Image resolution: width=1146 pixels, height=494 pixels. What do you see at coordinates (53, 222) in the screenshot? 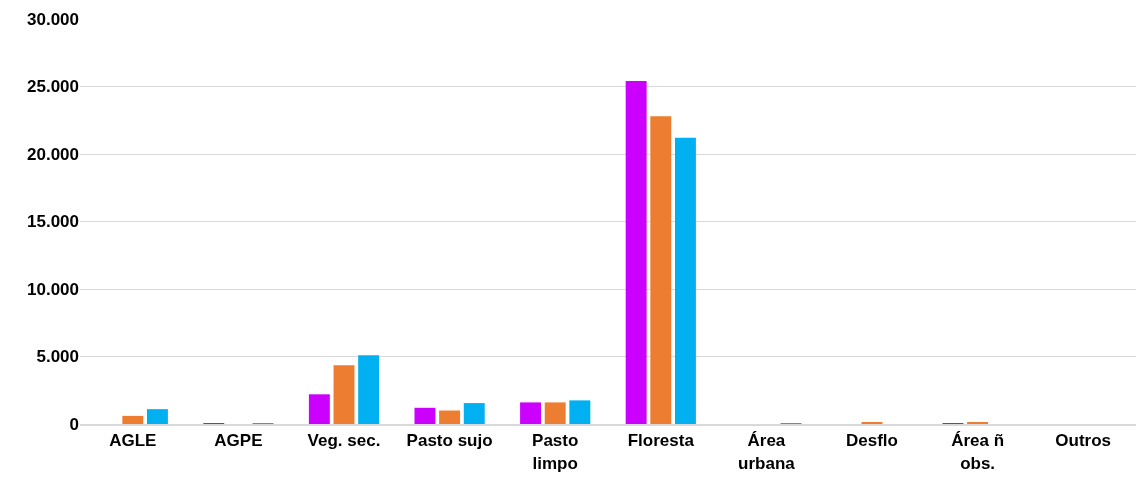
I see `y-tick-label: 15.000` at bounding box center [53, 222].